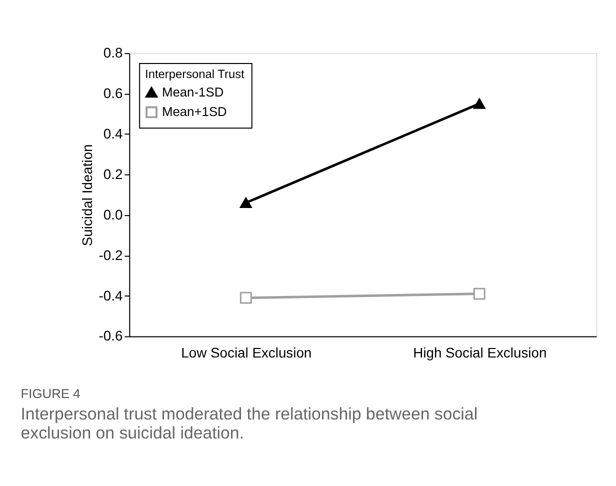  I want to click on y-axis-title: Suicidal Ideation, so click(86, 195).